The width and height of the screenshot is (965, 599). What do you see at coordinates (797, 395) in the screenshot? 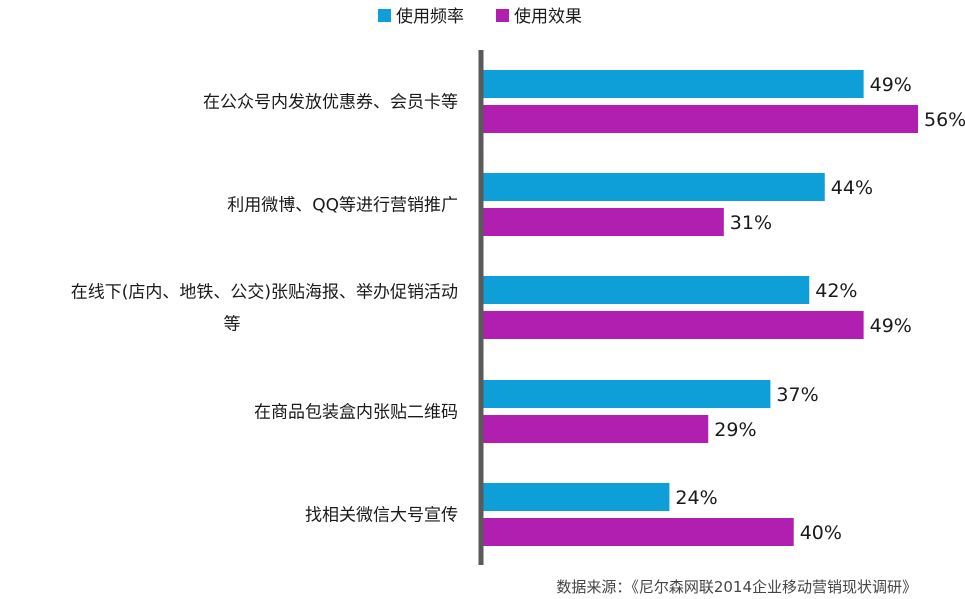
I see `value-label-4-series-1: 37%` at bounding box center [797, 395].